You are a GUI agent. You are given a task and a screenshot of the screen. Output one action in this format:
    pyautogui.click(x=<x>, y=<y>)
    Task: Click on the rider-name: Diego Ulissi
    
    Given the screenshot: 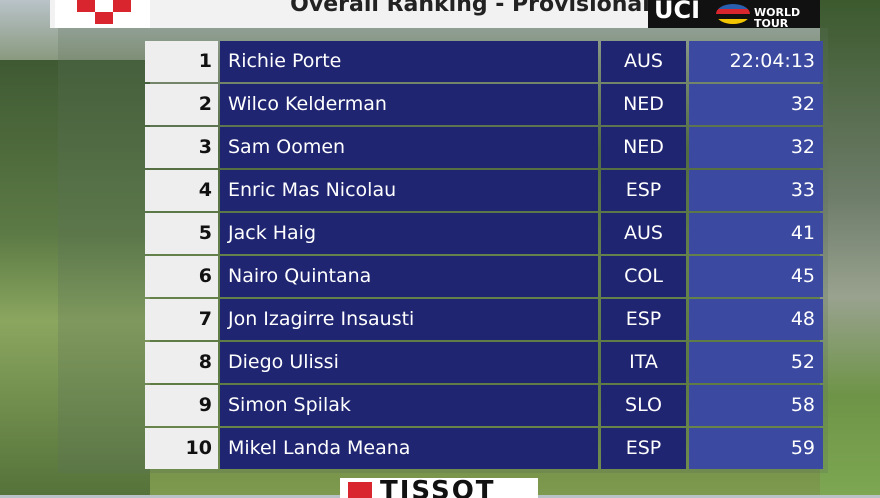 What is the action you would take?
    pyautogui.click(x=409, y=362)
    